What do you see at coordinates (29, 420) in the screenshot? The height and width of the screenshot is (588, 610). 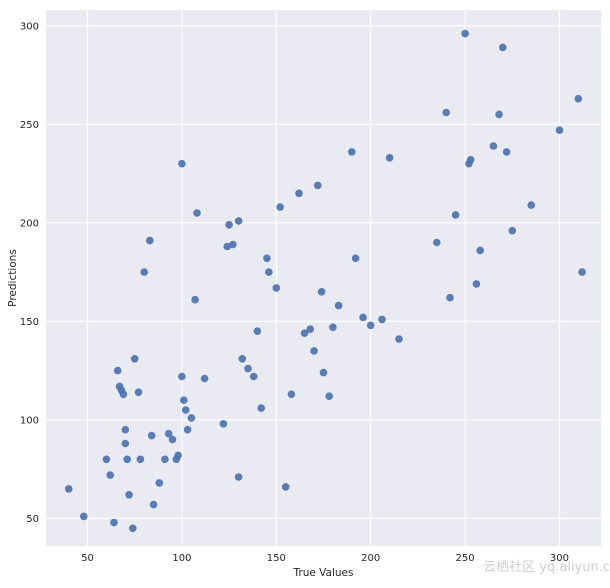 I see `y-tick-label: 100` at bounding box center [29, 420].